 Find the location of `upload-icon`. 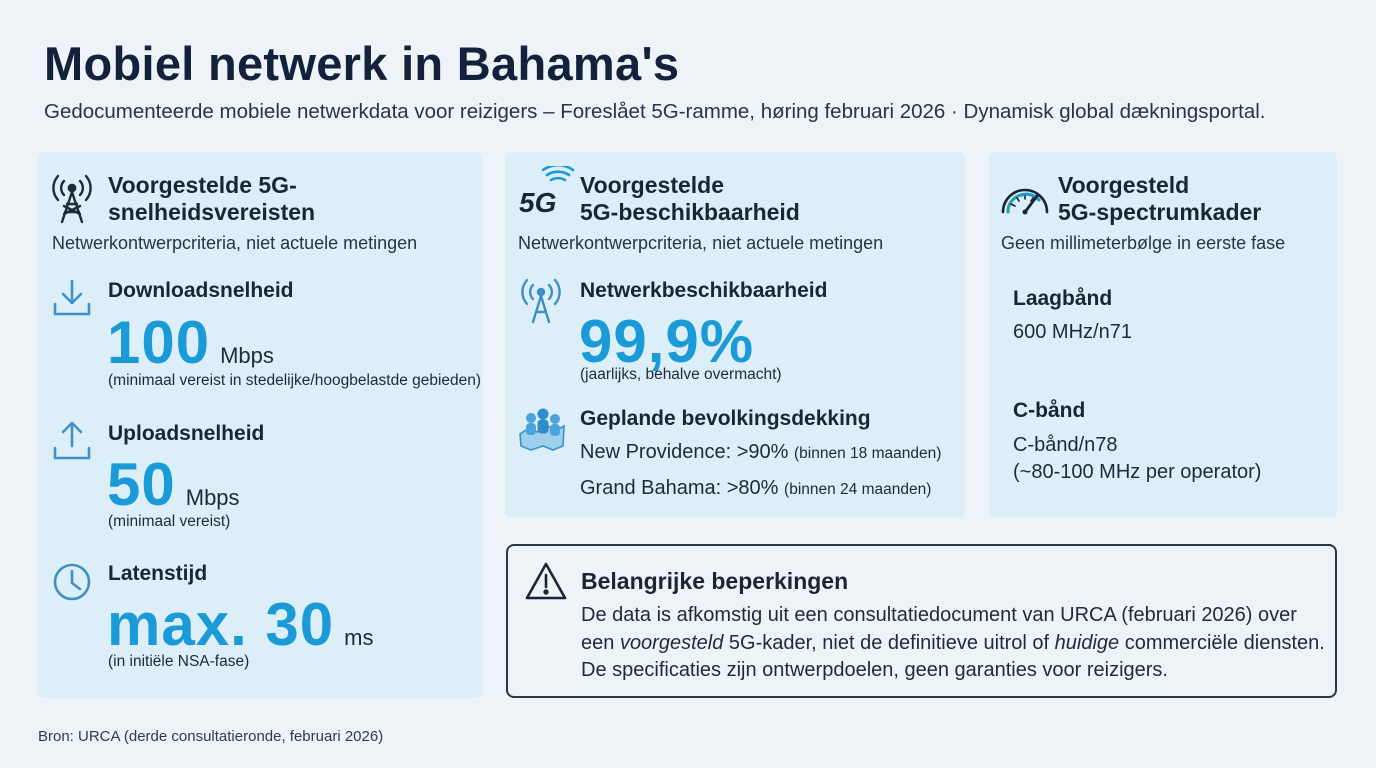

upload-icon is located at coordinates (72, 443).